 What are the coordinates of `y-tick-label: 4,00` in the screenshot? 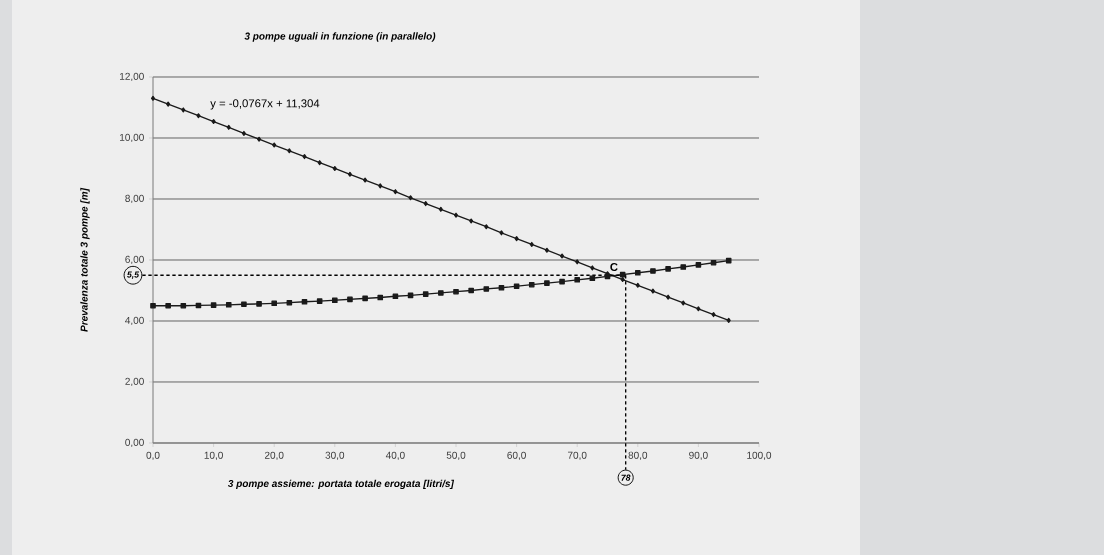 It's located at (134, 321).